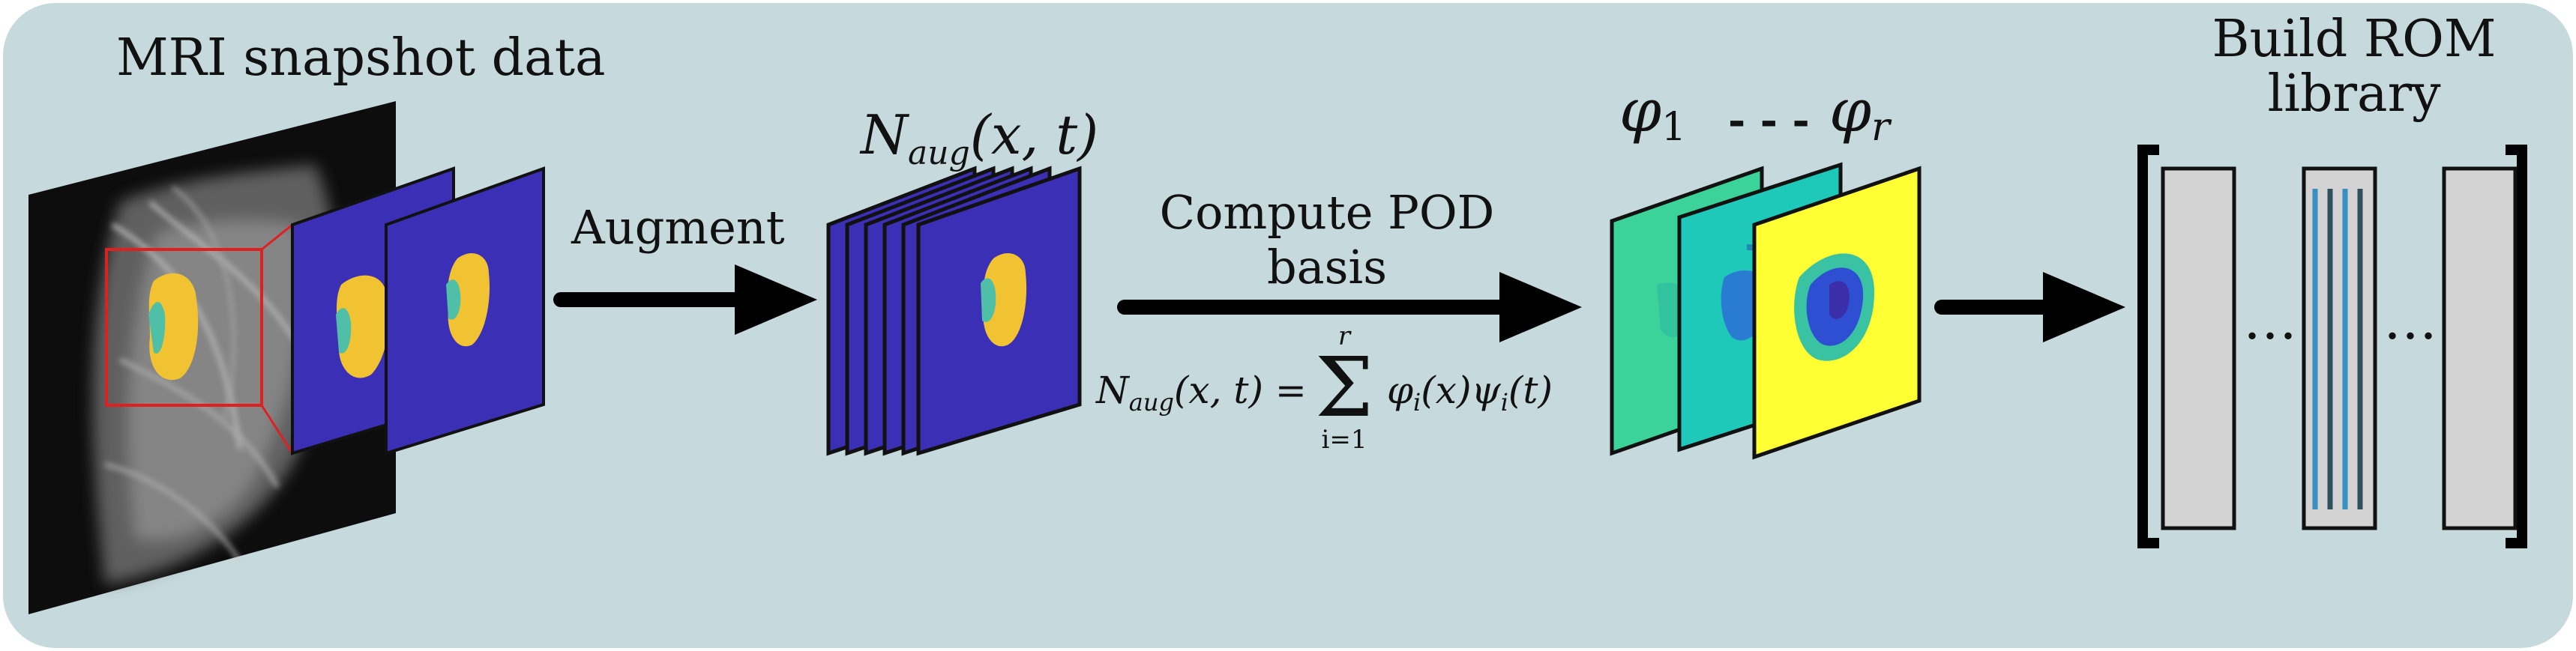 The height and width of the screenshot is (651, 2576). I want to click on augment-arrow-icon, so click(685, 299).